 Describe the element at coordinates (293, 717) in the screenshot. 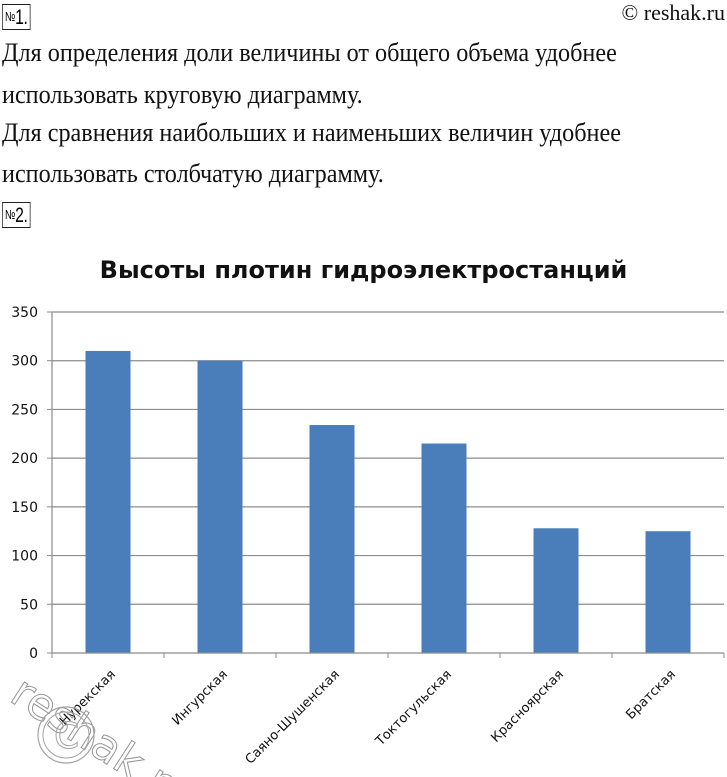

I see `x-category-label: Саяно-Шушенская` at that location.